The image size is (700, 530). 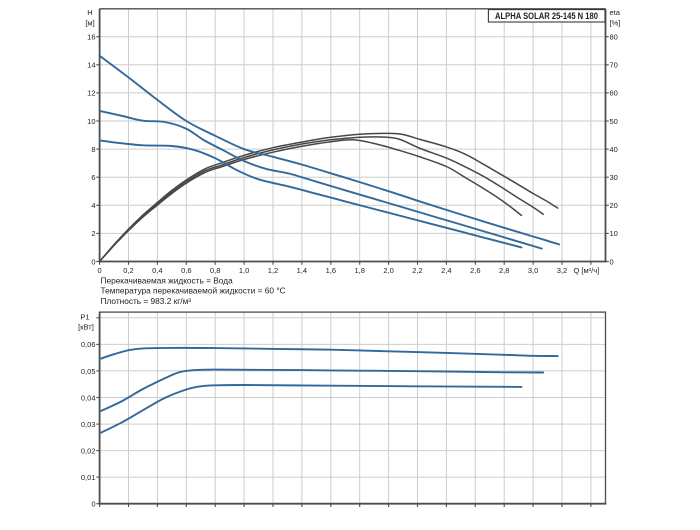 What do you see at coordinates (128, 270) in the screenshot?
I see `svg-text: 0,2` at bounding box center [128, 270].